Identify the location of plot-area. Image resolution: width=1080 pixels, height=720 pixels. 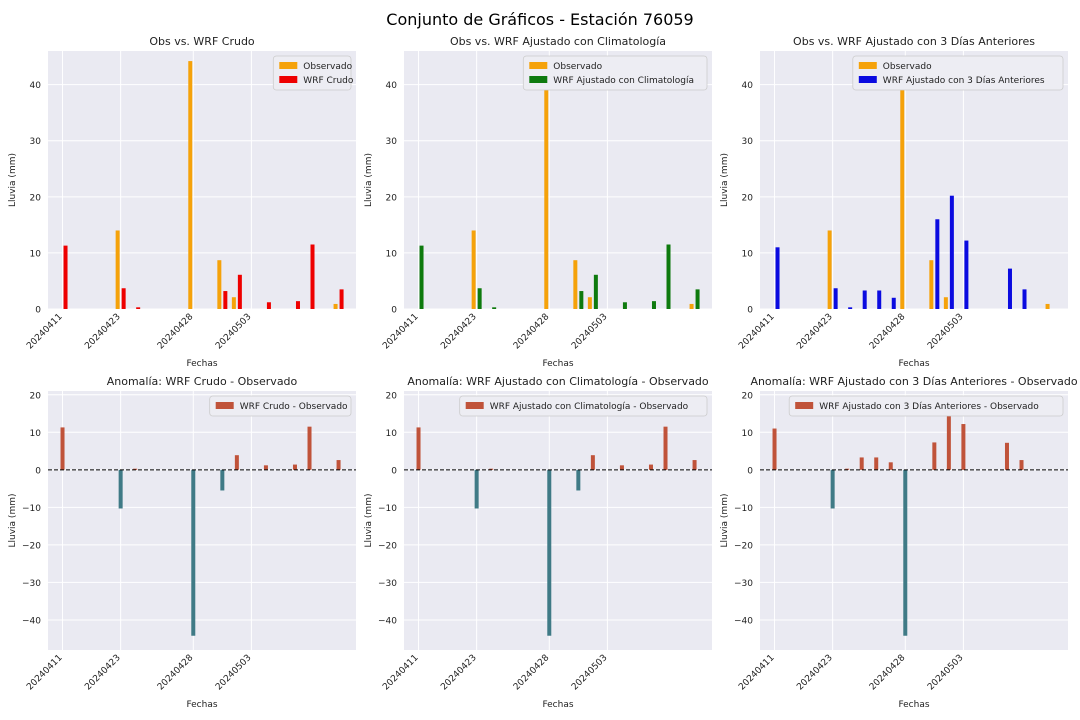
(914, 180).